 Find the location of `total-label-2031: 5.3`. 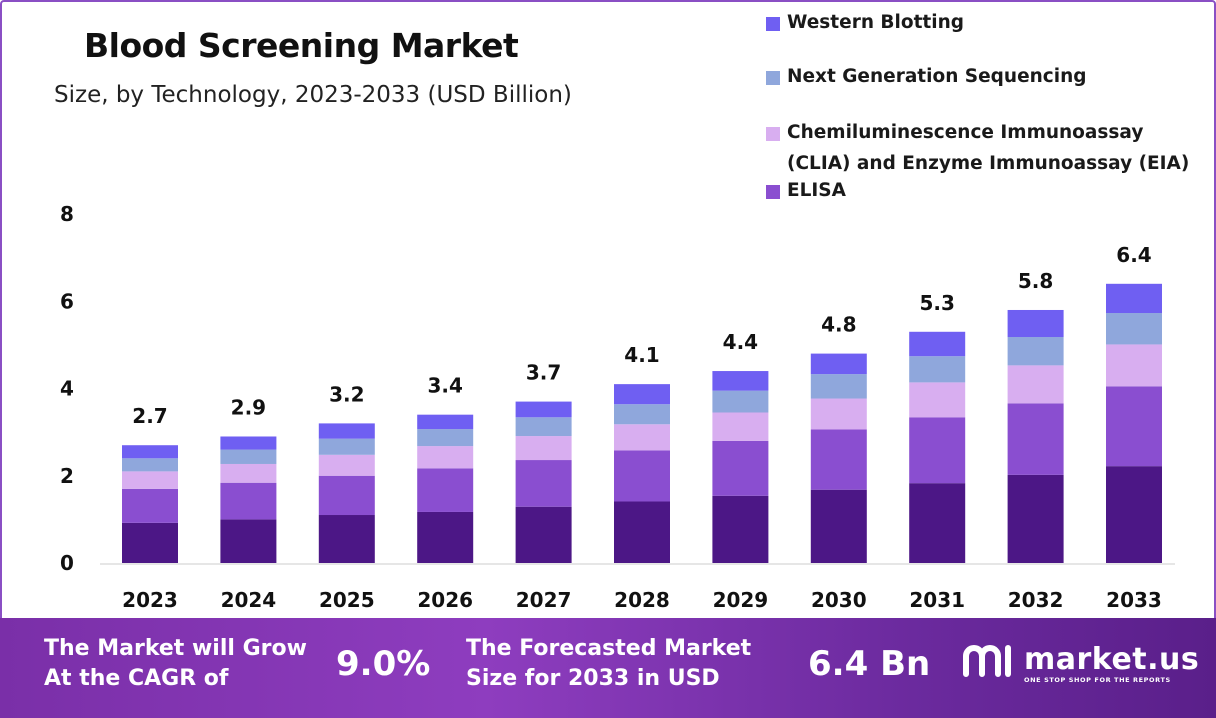

total-label-2031: 5.3 is located at coordinates (936, 303).